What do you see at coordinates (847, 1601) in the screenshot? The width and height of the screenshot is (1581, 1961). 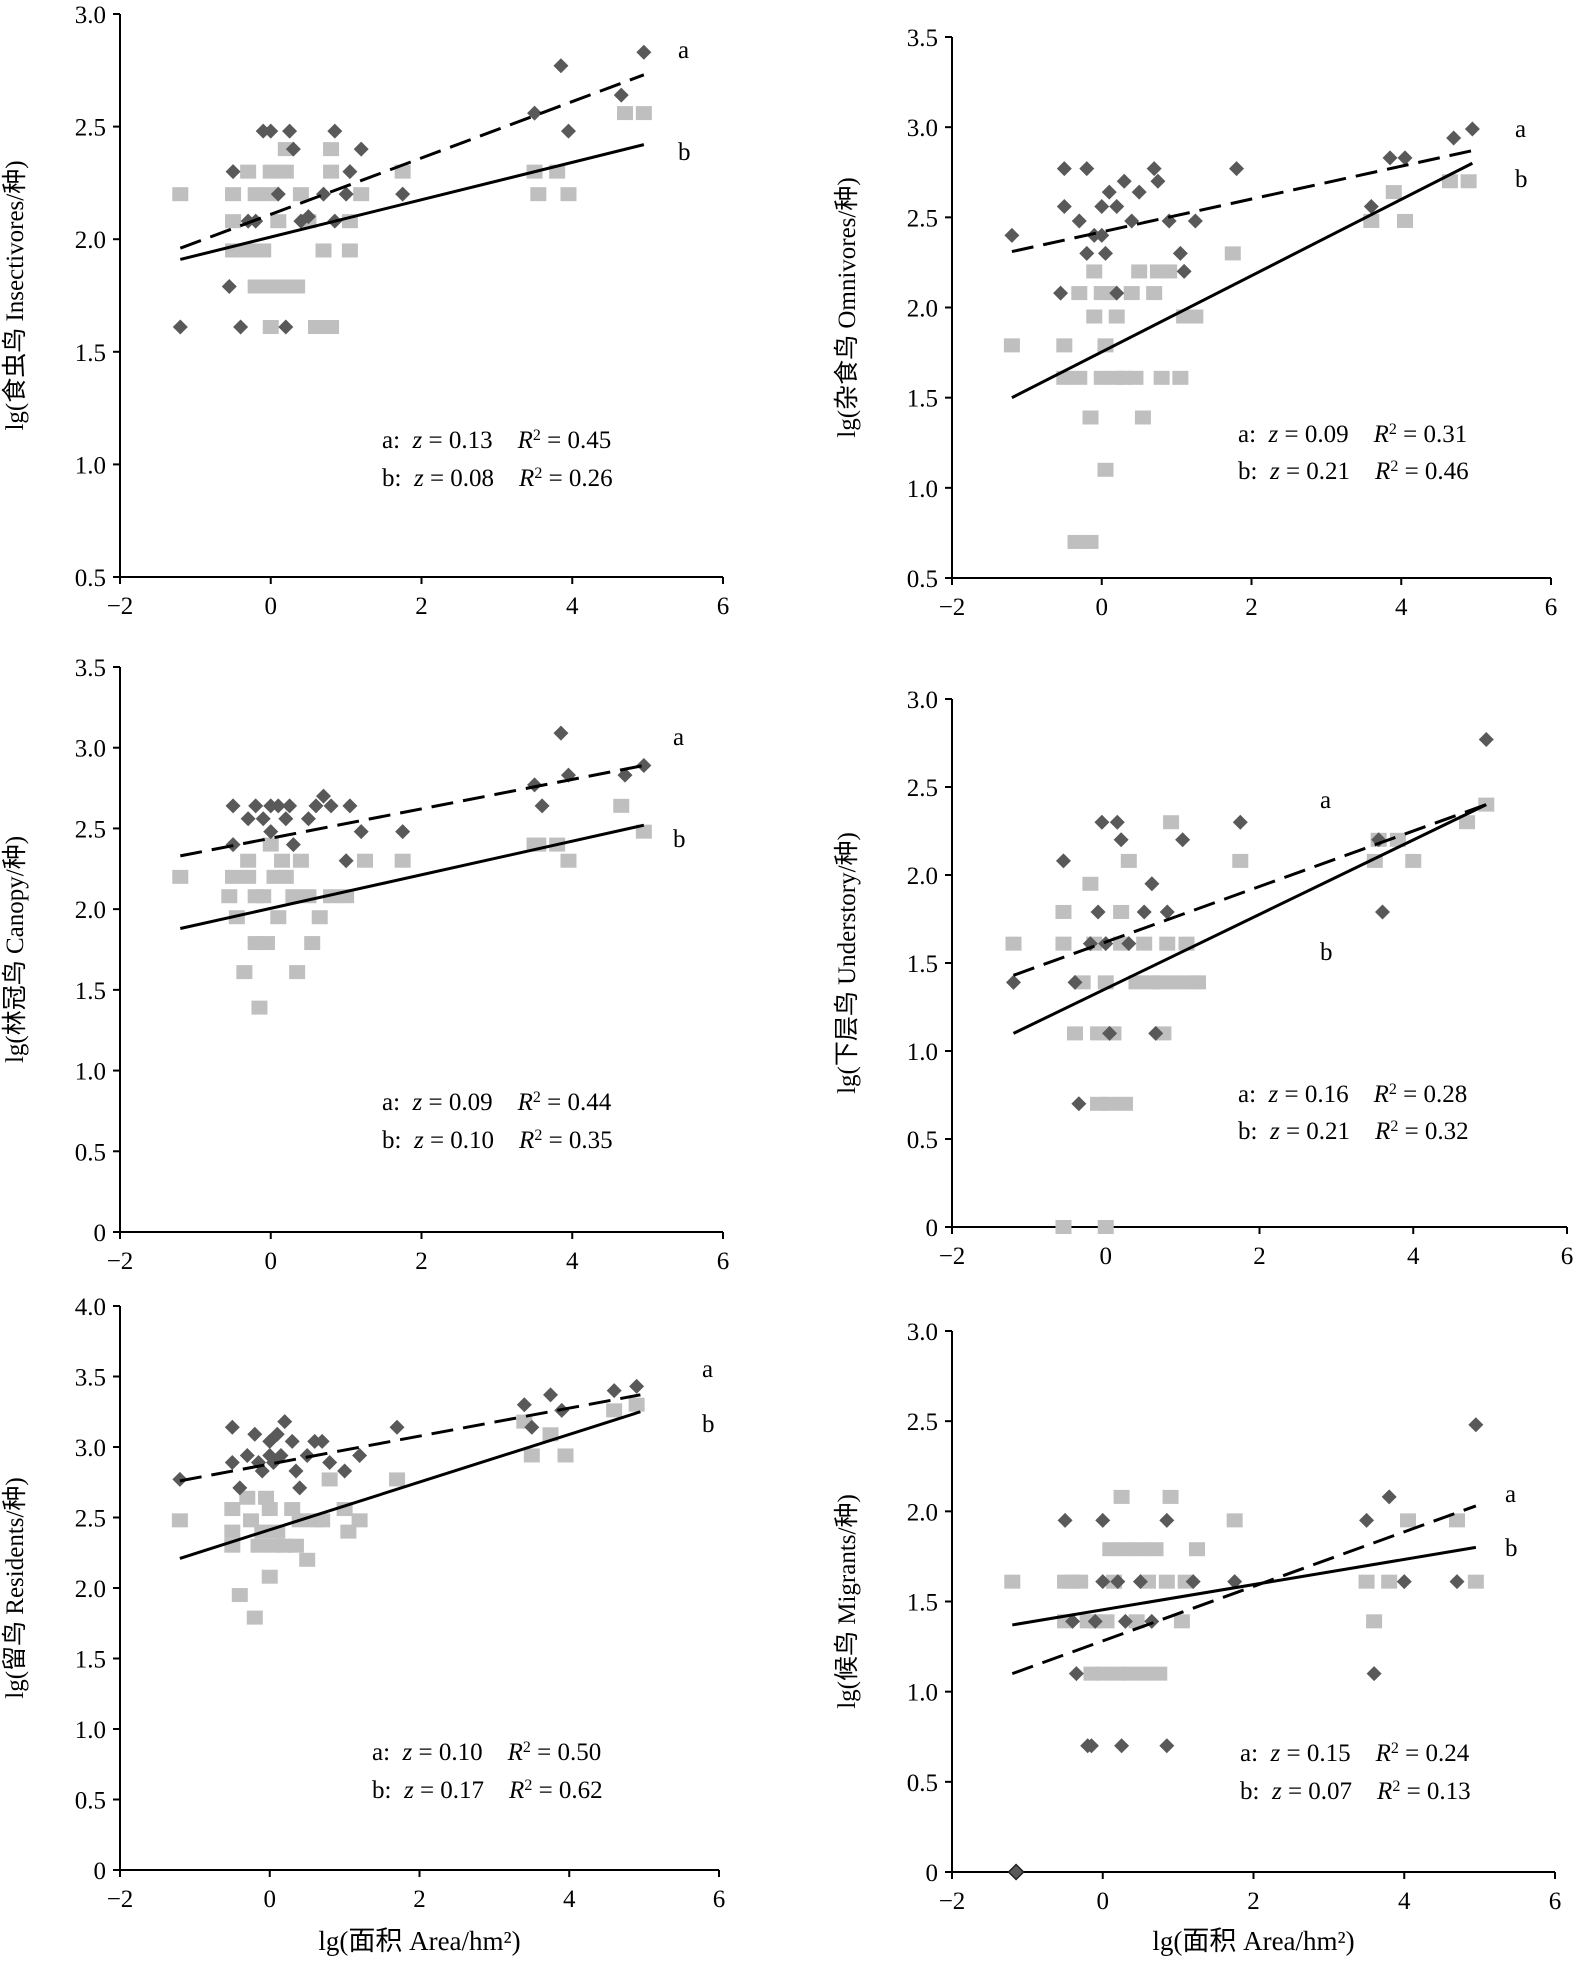 I see `y-axis-label: lg(候鸟 Migrants/种)` at bounding box center [847, 1601].